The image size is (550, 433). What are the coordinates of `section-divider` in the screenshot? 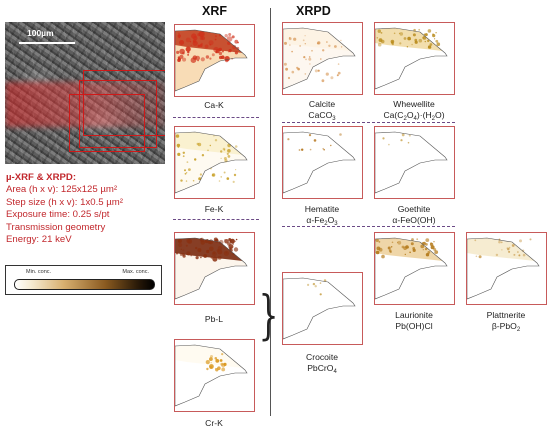 It's located at (270, 212).